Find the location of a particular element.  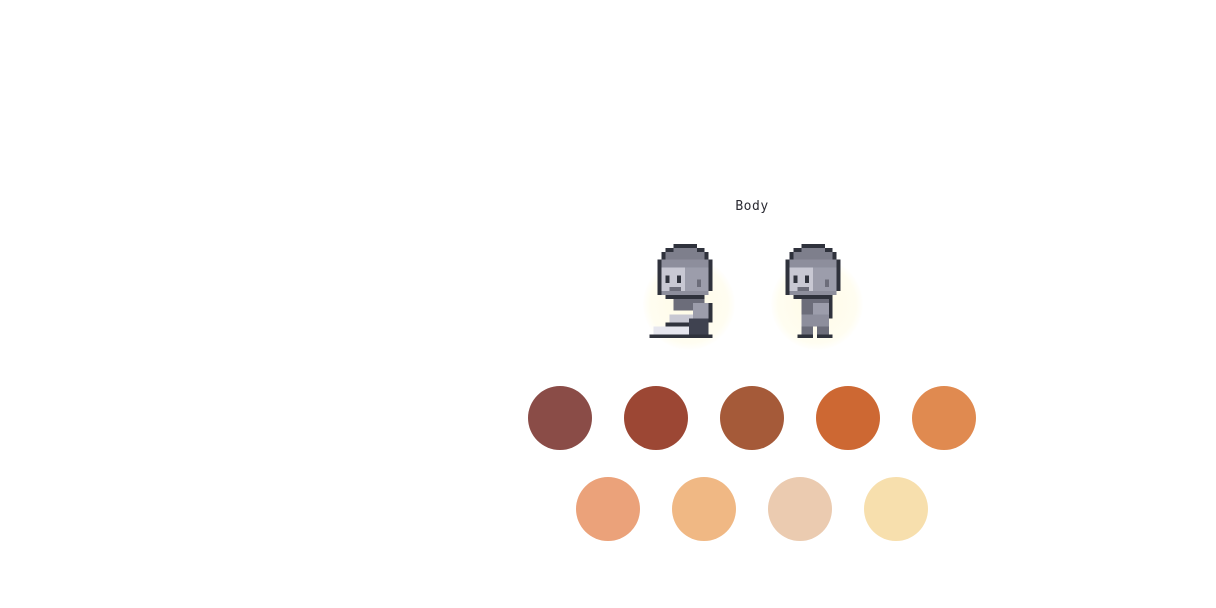

character-preview-sitting is located at coordinates (689, 295).